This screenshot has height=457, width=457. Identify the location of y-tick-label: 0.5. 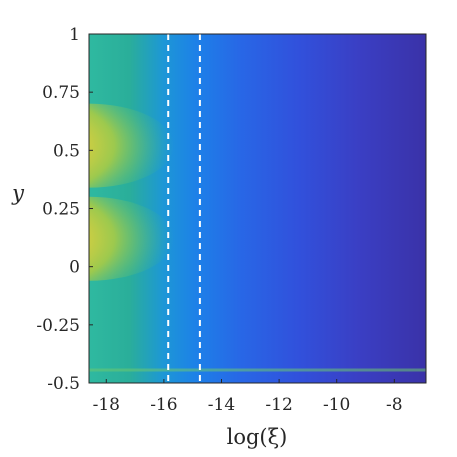
(66, 151).